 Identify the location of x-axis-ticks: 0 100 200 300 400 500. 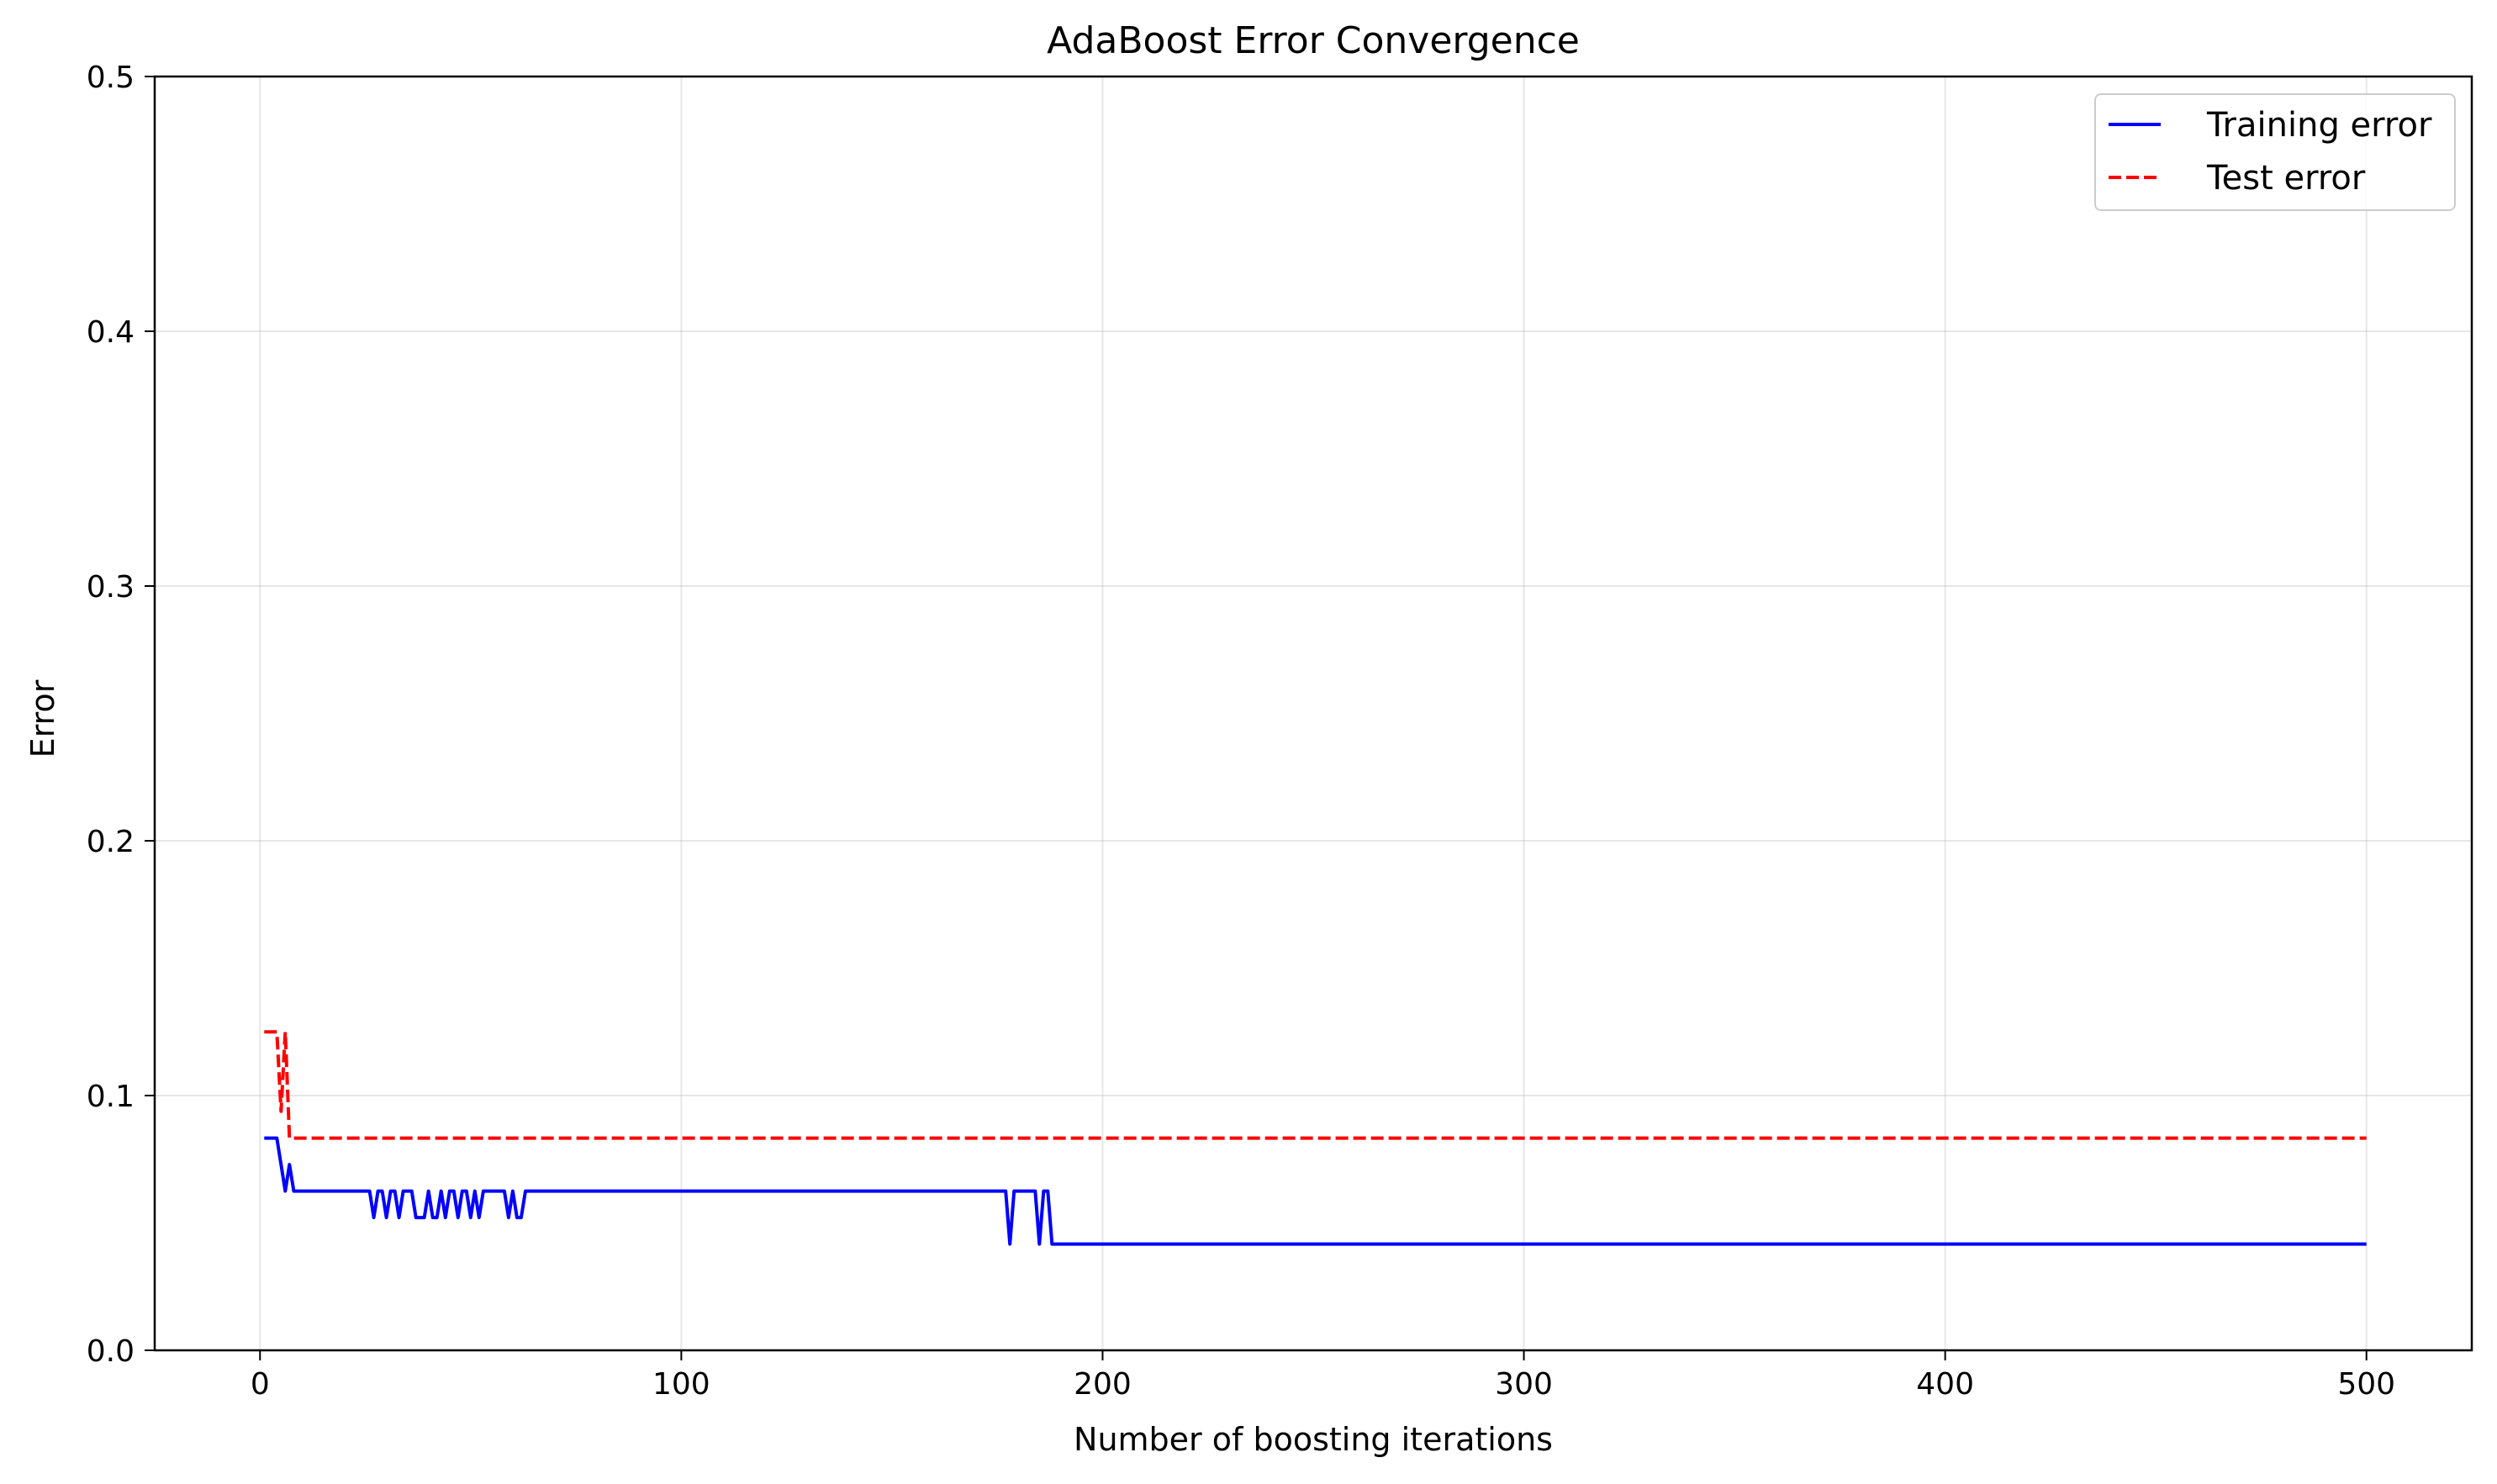
(1323, 1376).